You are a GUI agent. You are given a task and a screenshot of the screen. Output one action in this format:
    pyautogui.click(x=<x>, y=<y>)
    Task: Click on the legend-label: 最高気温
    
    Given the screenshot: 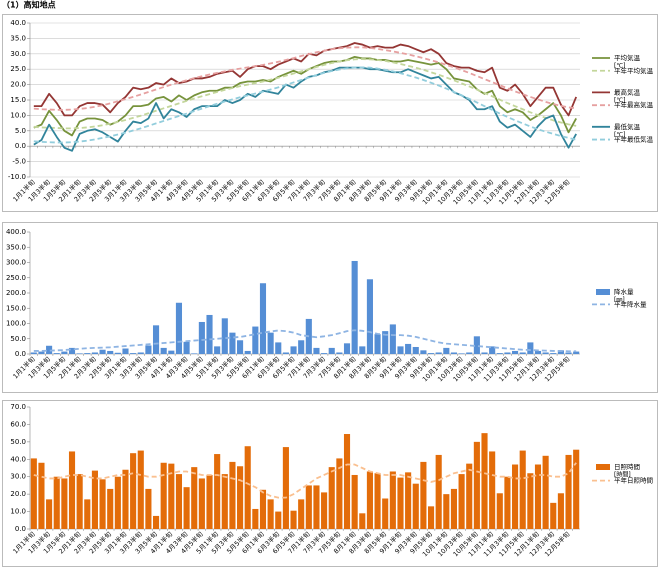 What is the action you would take?
    pyautogui.click(x=627, y=91)
    